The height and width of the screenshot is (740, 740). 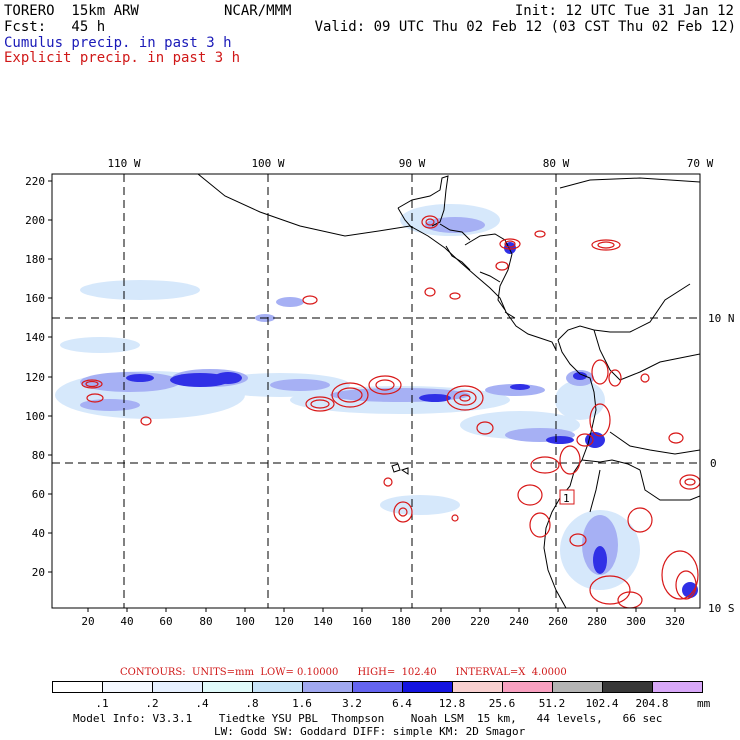 I want to click on y-tick-label: 180, so click(x=35, y=259).